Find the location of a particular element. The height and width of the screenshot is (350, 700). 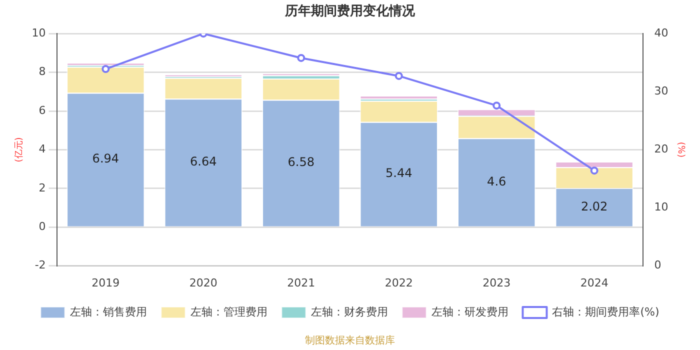

data-label: 2.02 is located at coordinates (594, 206).